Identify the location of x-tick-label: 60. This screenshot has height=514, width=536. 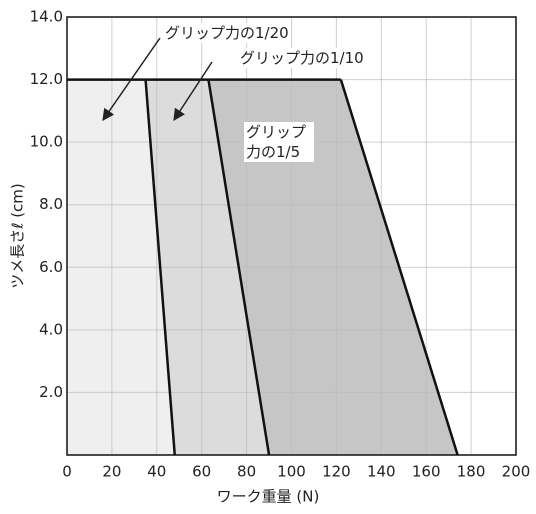
(201, 472).